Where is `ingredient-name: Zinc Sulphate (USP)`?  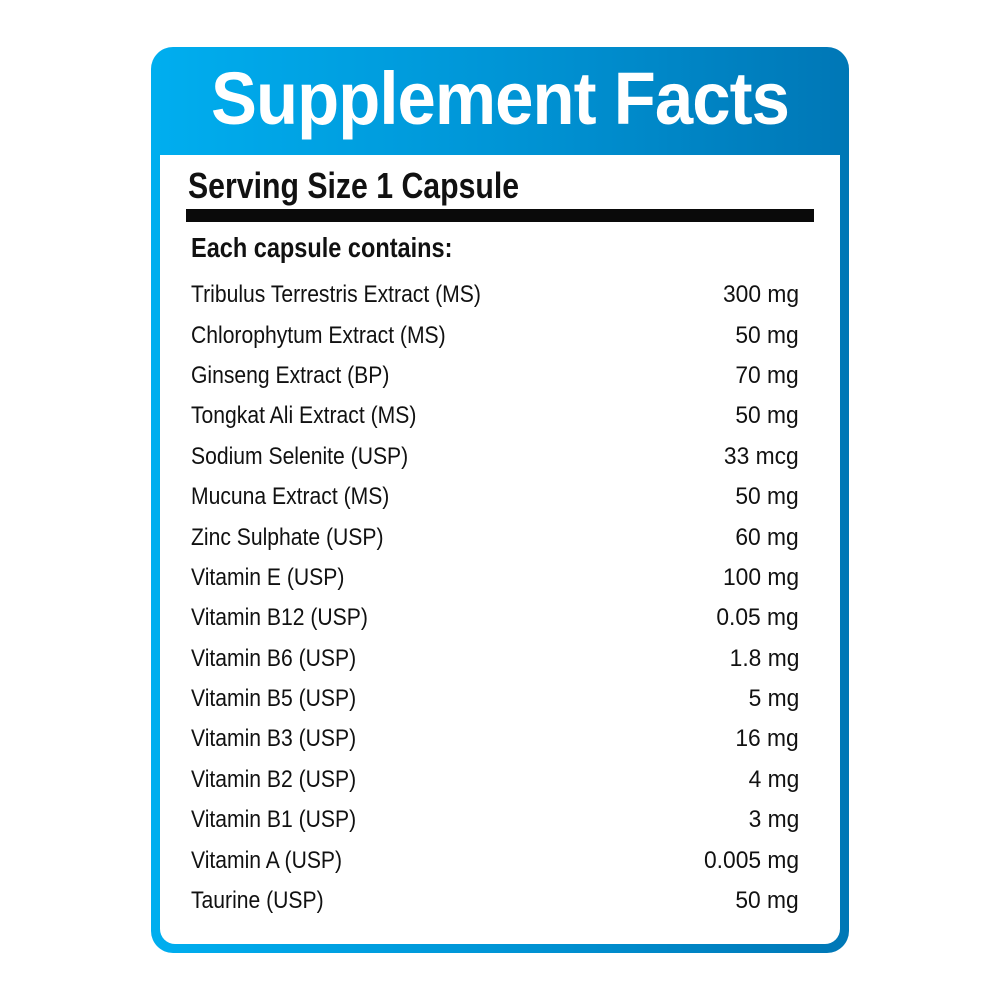 ingredient-name: Zinc Sulphate (USP) is located at coordinates (287, 537).